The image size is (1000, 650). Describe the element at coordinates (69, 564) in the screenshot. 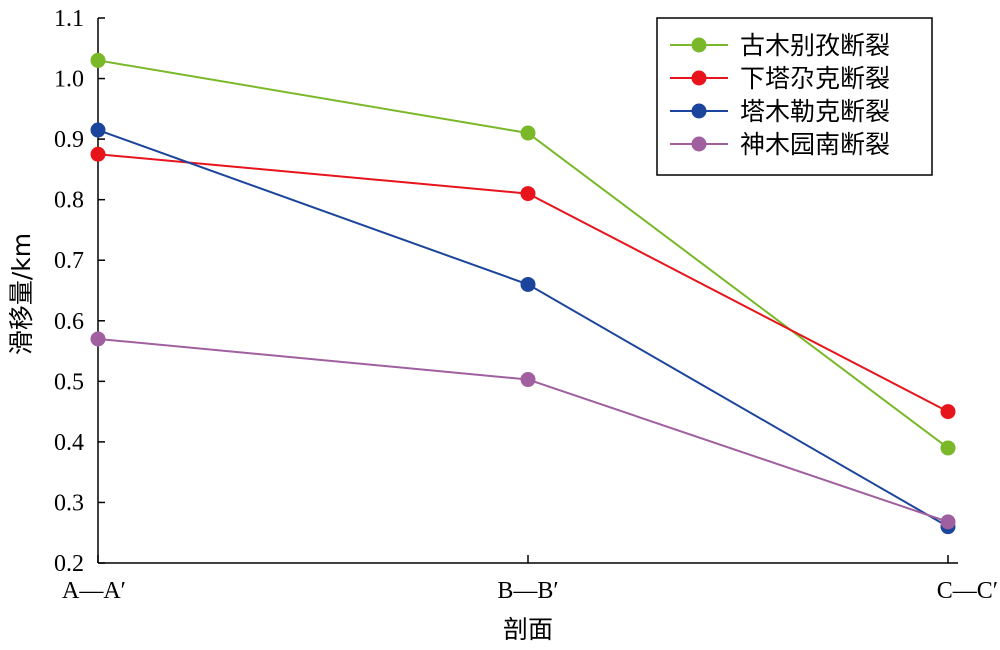

I see `y-tick-label: 0.2` at that location.